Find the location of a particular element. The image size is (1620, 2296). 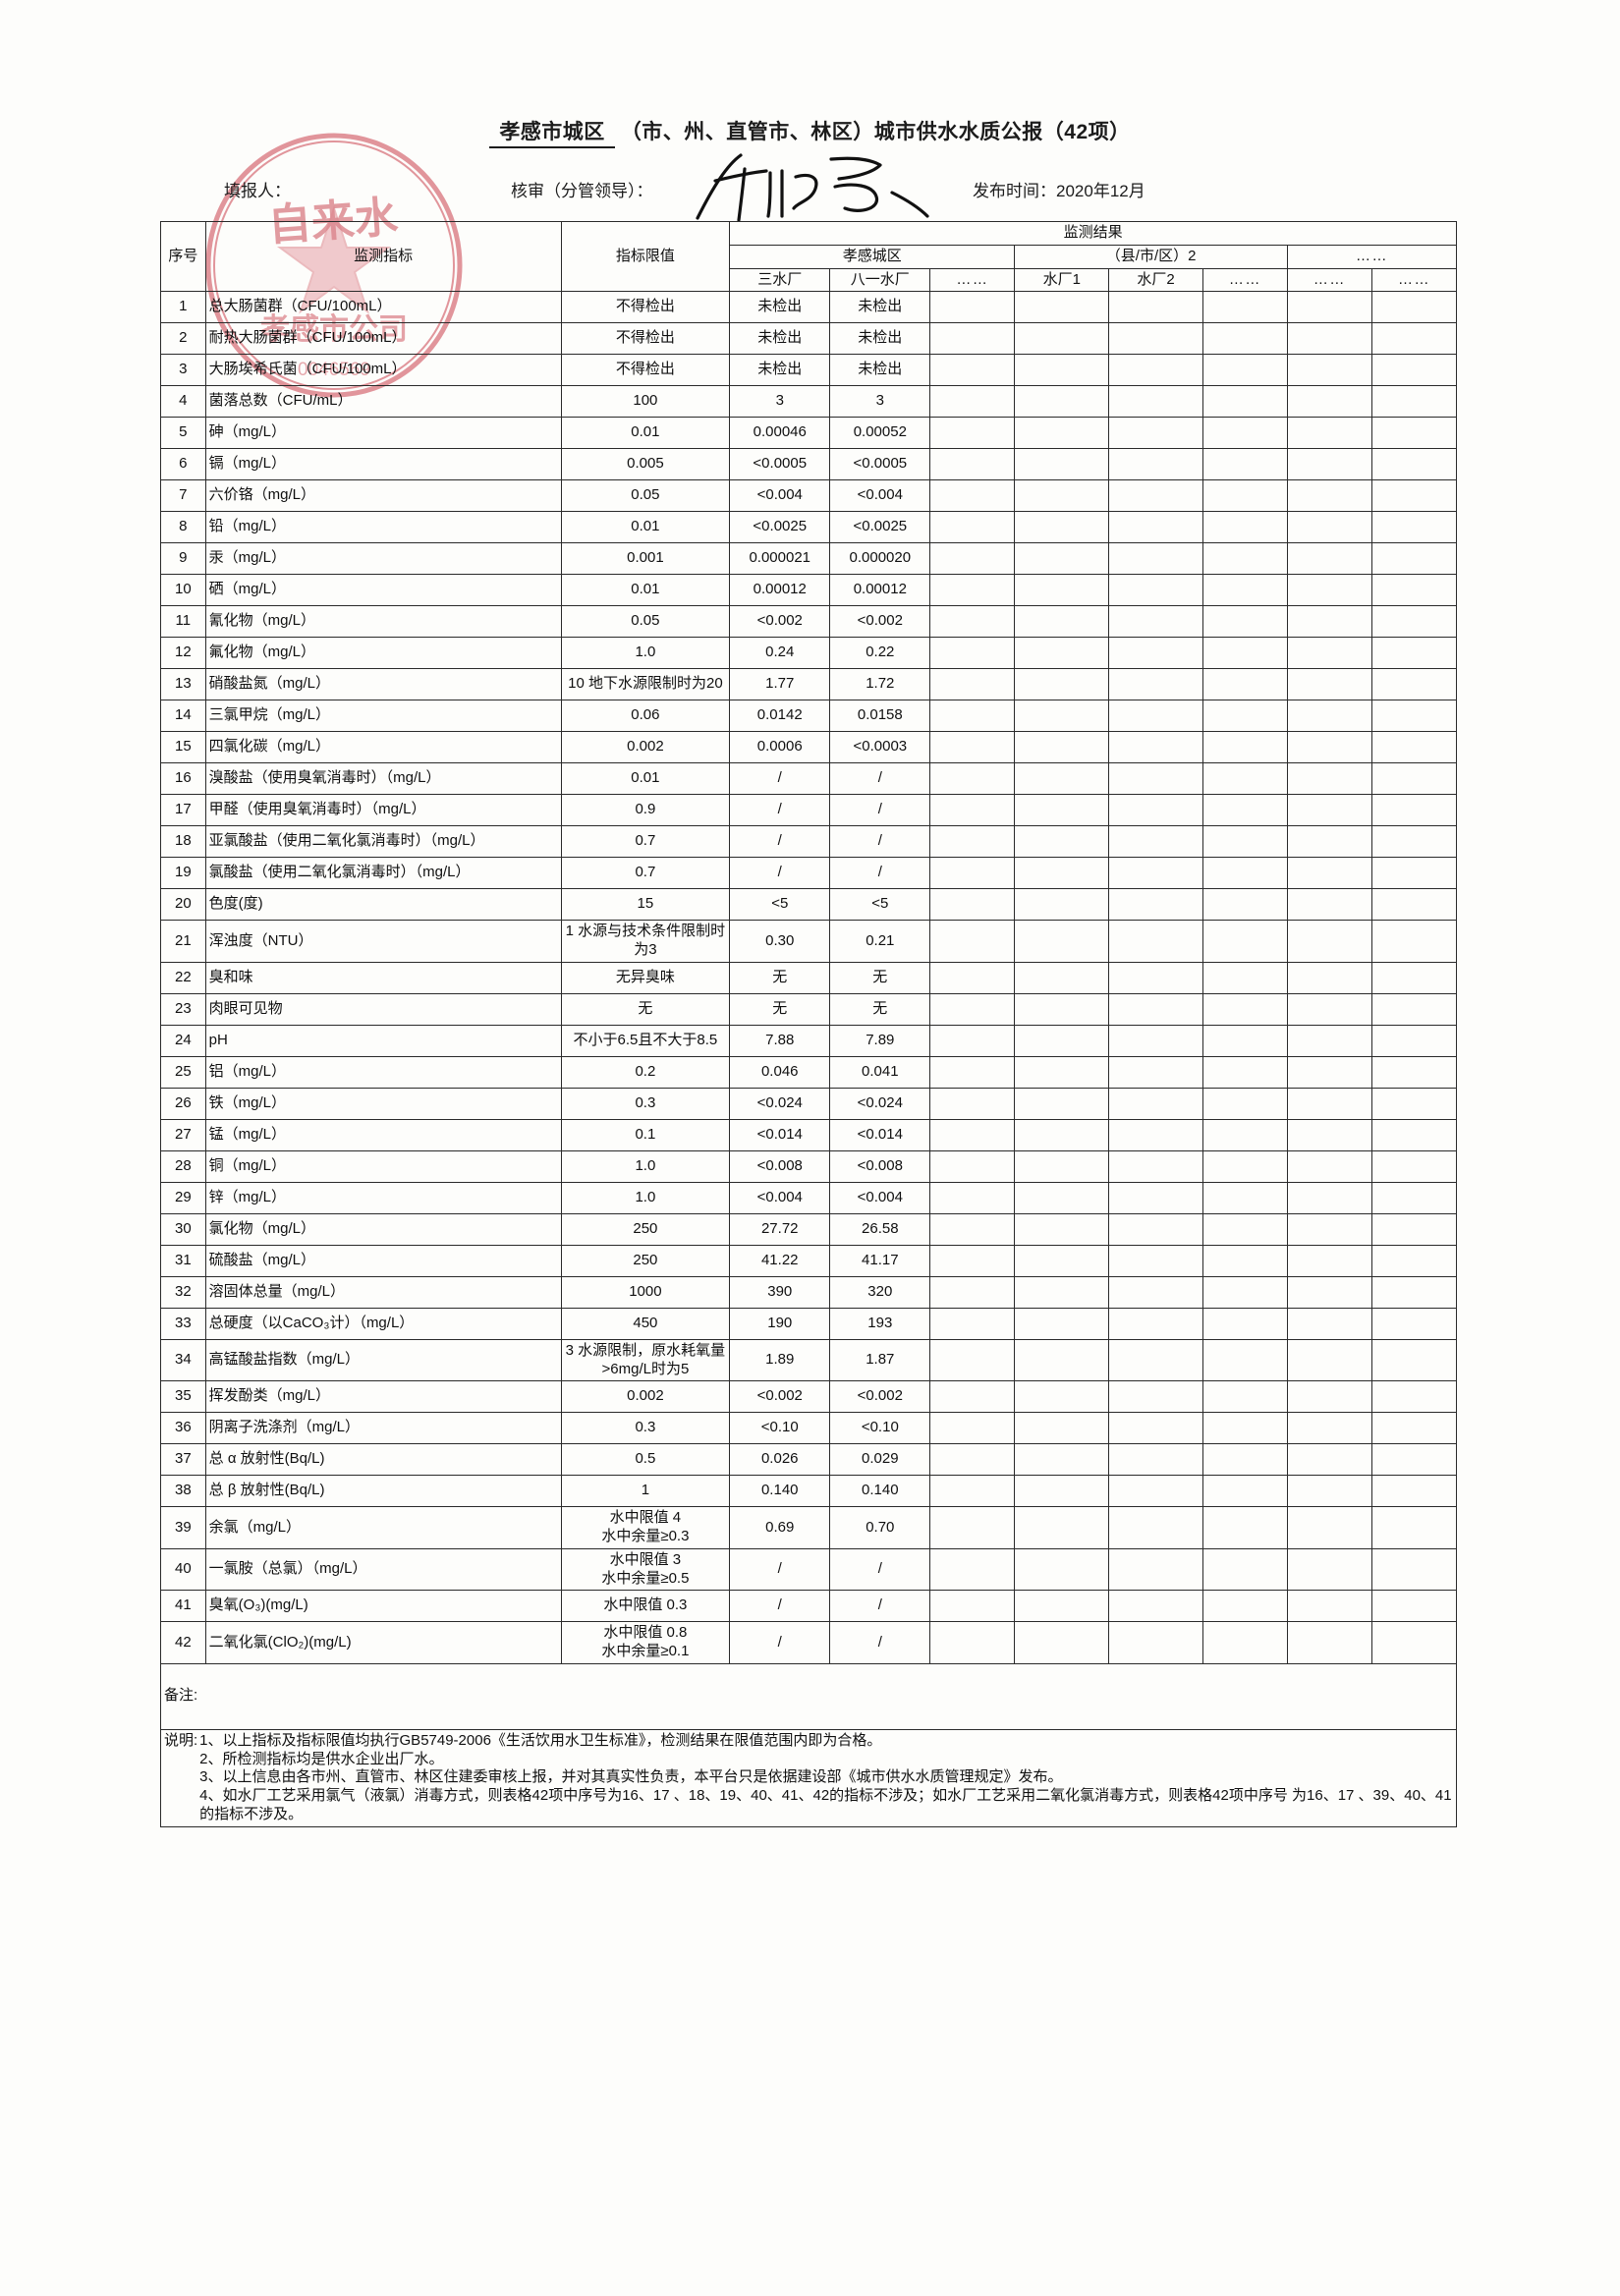

cell-value-bayishuichang: <0.002 is located at coordinates (880, 622).